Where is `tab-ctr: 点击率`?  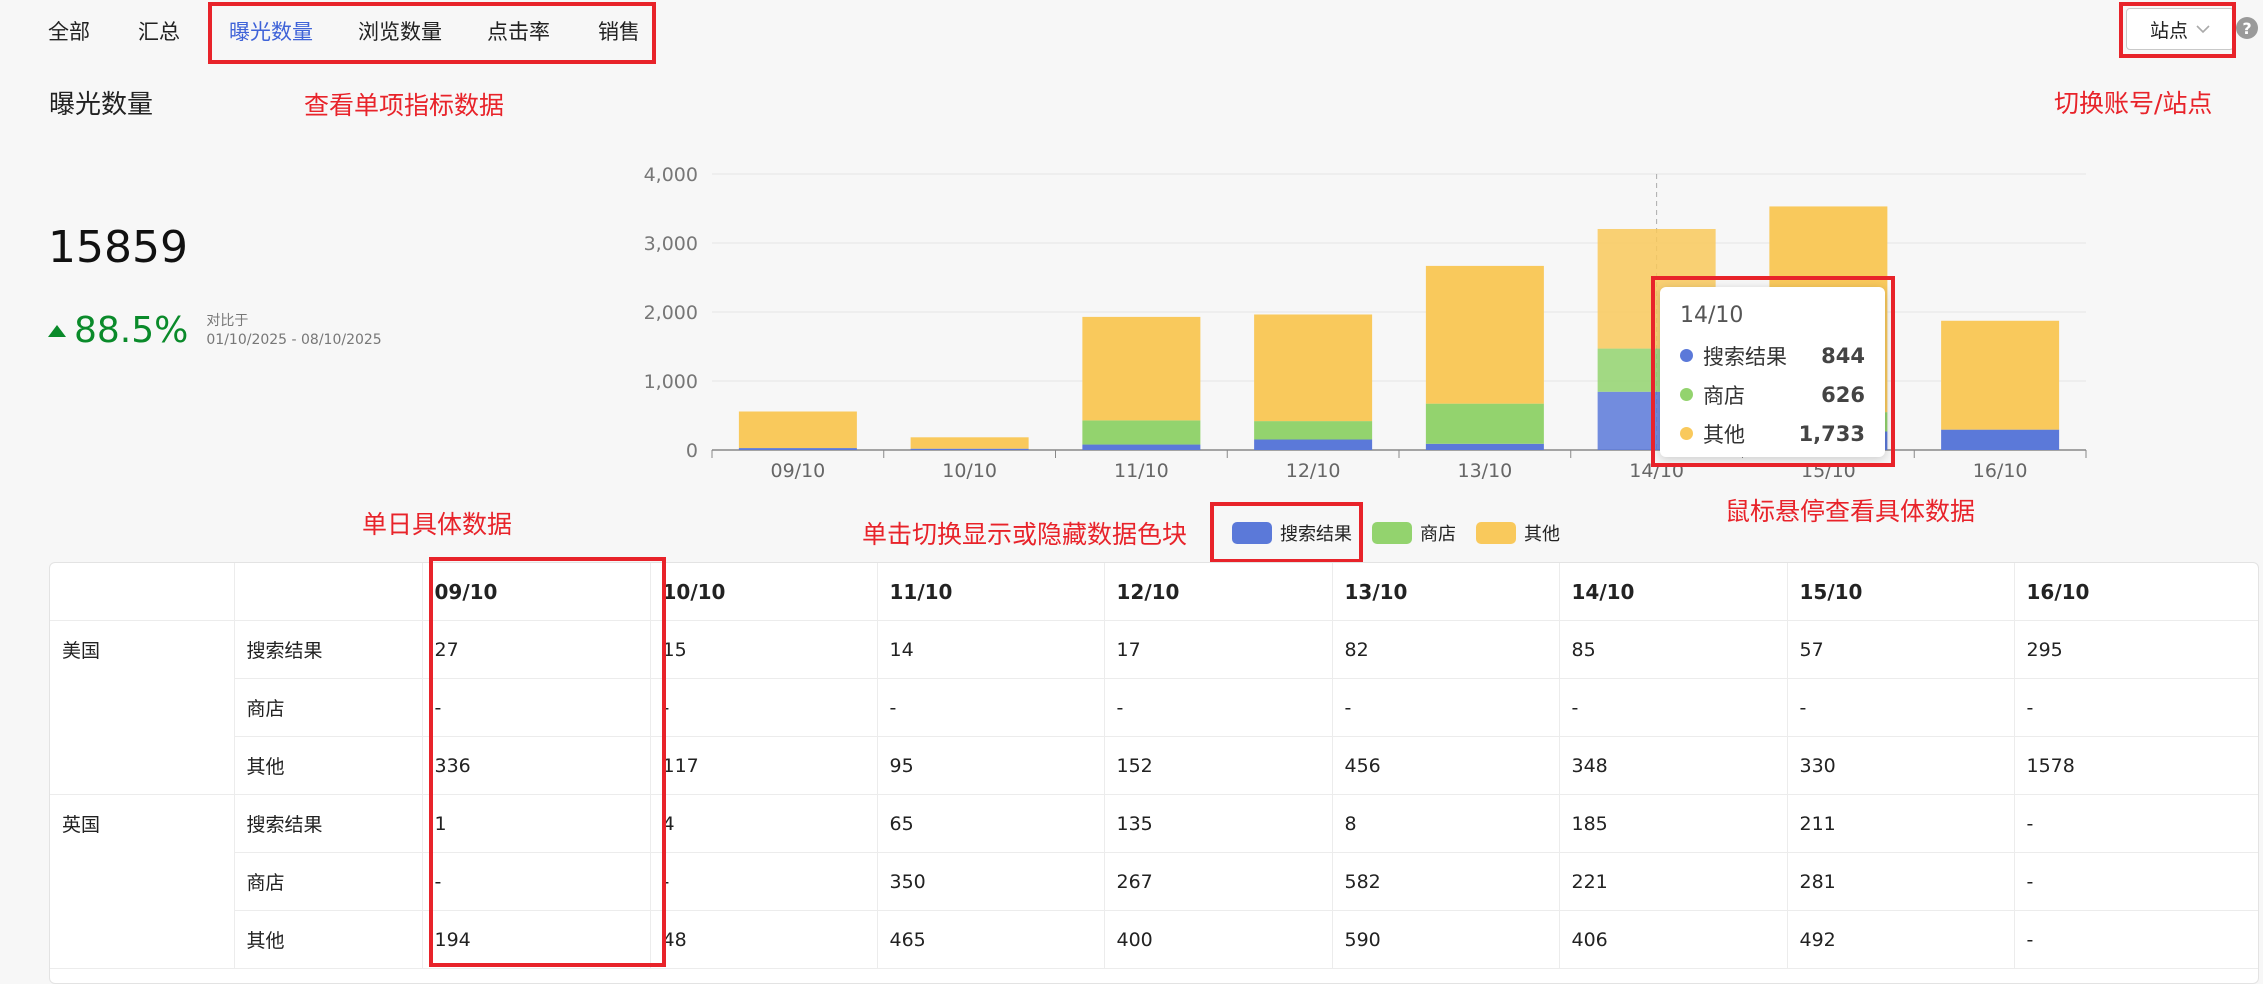
tab-ctr: 点击率 is located at coordinates (518, 32).